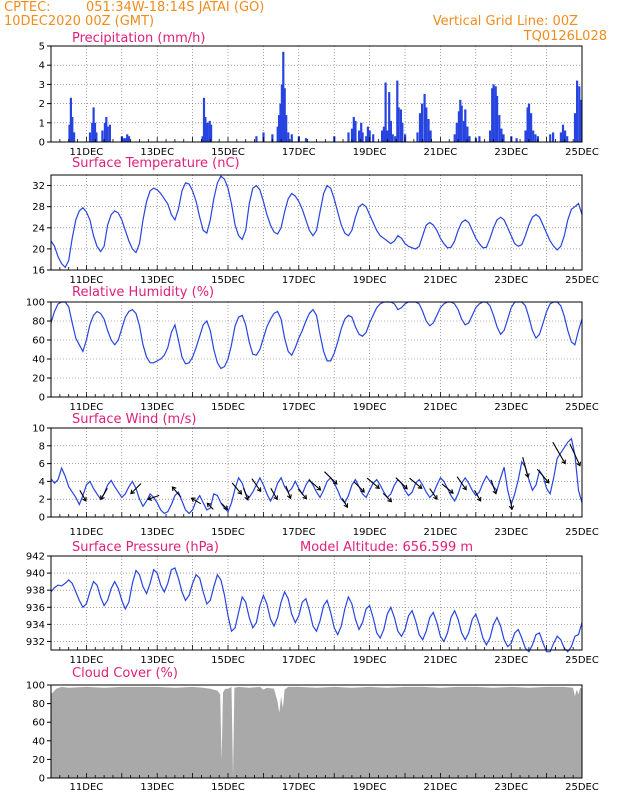 This screenshot has width=618, height=800. What do you see at coordinates (125, 673) in the screenshot?
I see `panel-title: Cloud Cover (%)` at bounding box center [125, 673].